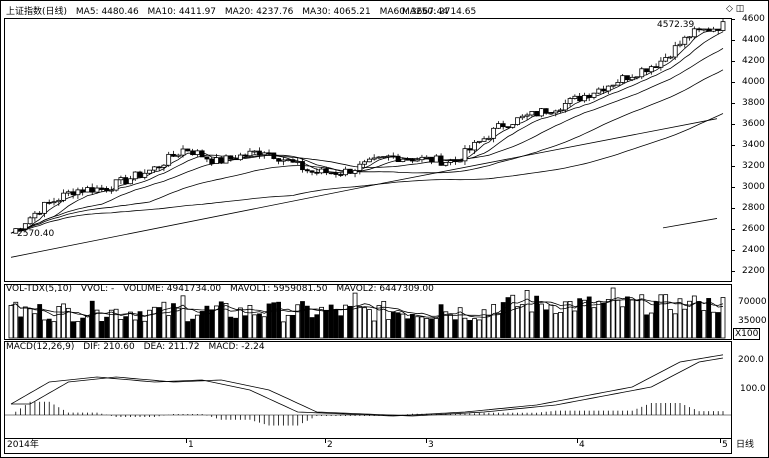 This screenshot has height=458, width=769. I want to click on mavol2-line, so click(367, 307).